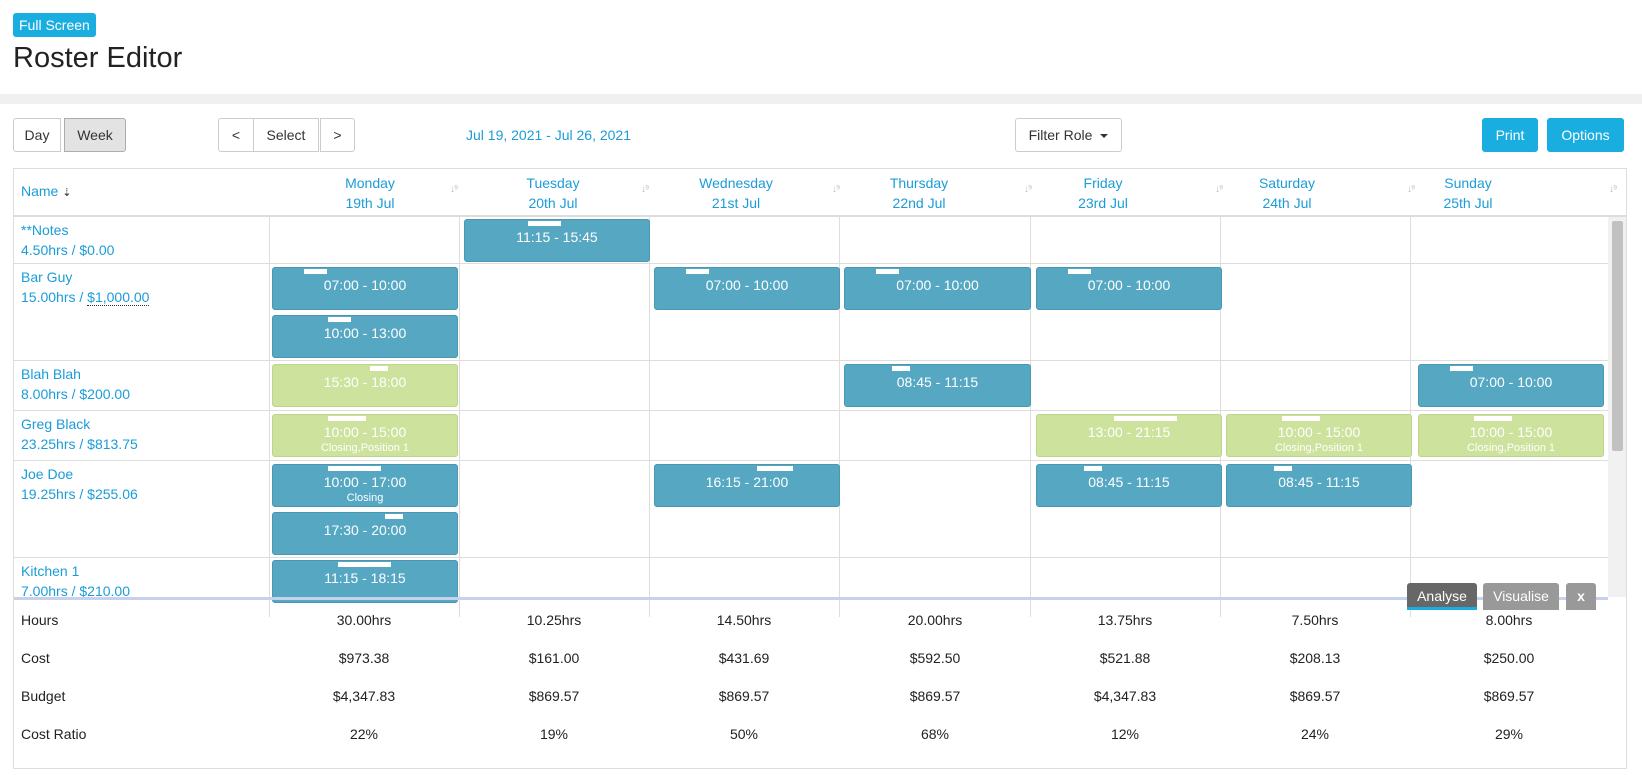  What do you see at coordinates (549, 135) in the screenshot?
I see `date-range-label: Jul 19, 2021 - Jul 26, 2021` at bounding box center [549, 135].